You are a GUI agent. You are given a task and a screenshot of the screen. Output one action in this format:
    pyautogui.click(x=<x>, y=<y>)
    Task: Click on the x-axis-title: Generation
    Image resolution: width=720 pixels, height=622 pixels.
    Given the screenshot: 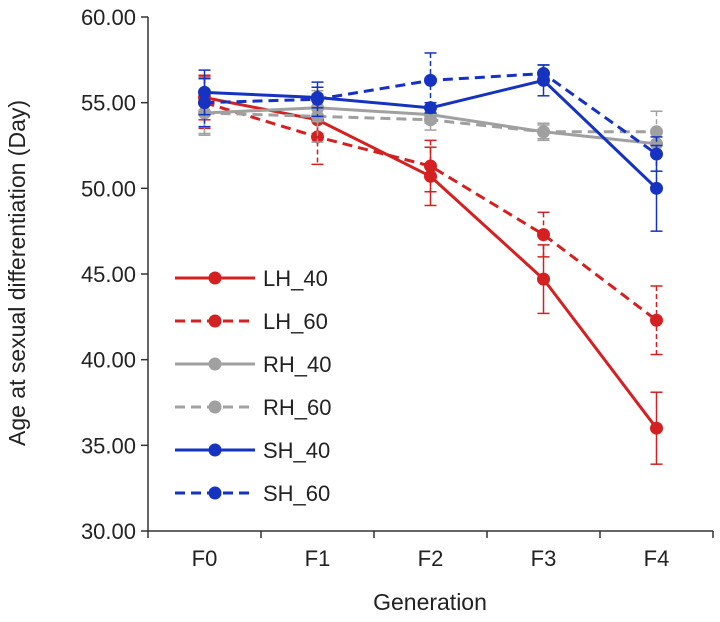 What is the action you would take?
    pyautogui.click(x=430, y=602)
    